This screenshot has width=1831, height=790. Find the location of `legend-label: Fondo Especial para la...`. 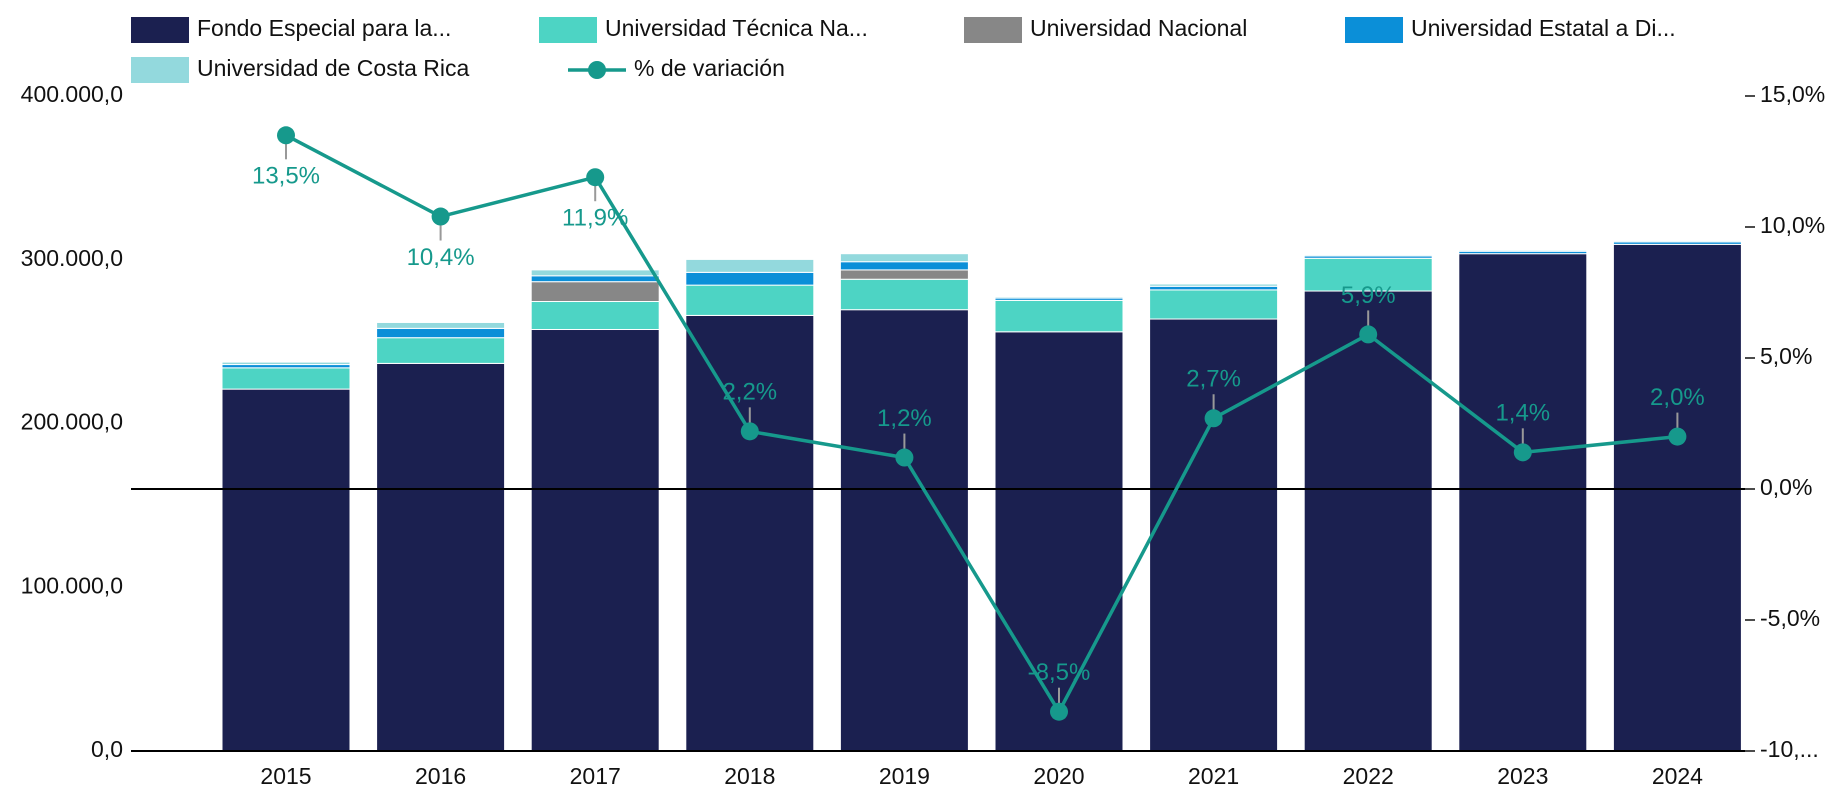

legend-label: Fondo Especial para la... is located at coordinates (324, 28).